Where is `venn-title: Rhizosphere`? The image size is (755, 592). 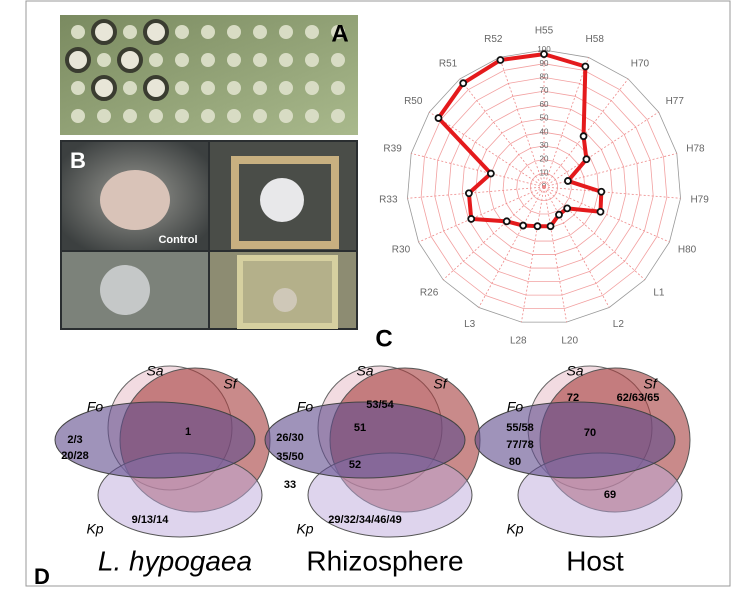 venn-title: Rhizosphere is located at coordinates (384, 560).